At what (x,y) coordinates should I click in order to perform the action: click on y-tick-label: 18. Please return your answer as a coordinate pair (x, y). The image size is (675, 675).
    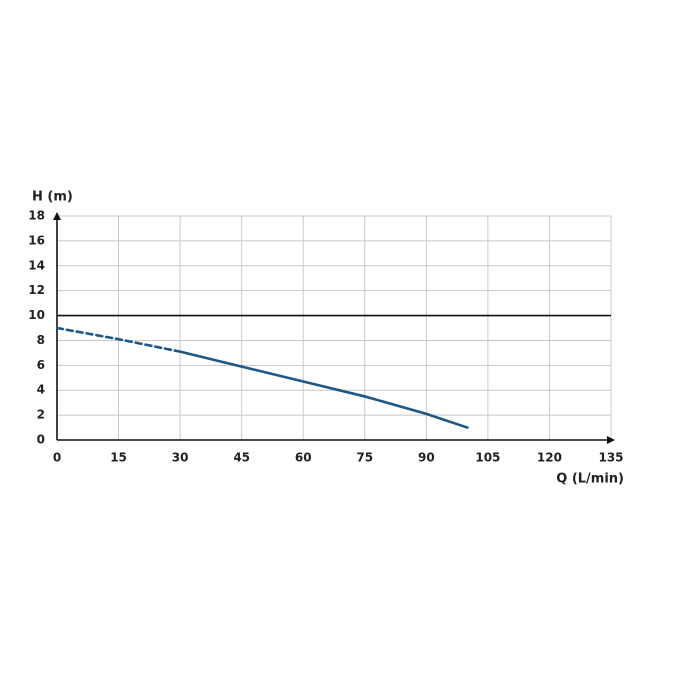
    Looking at the image, I should click on (36, 216).